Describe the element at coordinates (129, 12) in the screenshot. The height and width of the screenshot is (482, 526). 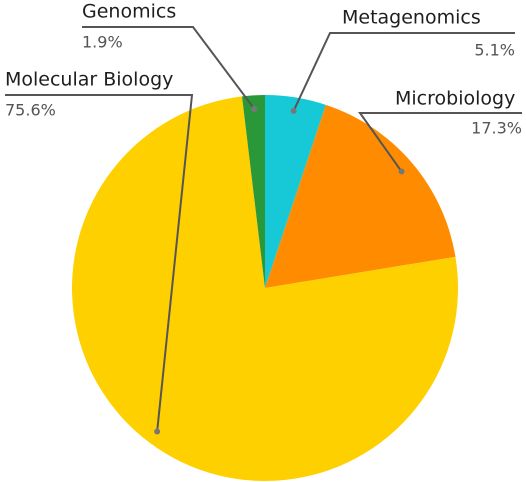
I see `slice-label: Genomics` at that location.